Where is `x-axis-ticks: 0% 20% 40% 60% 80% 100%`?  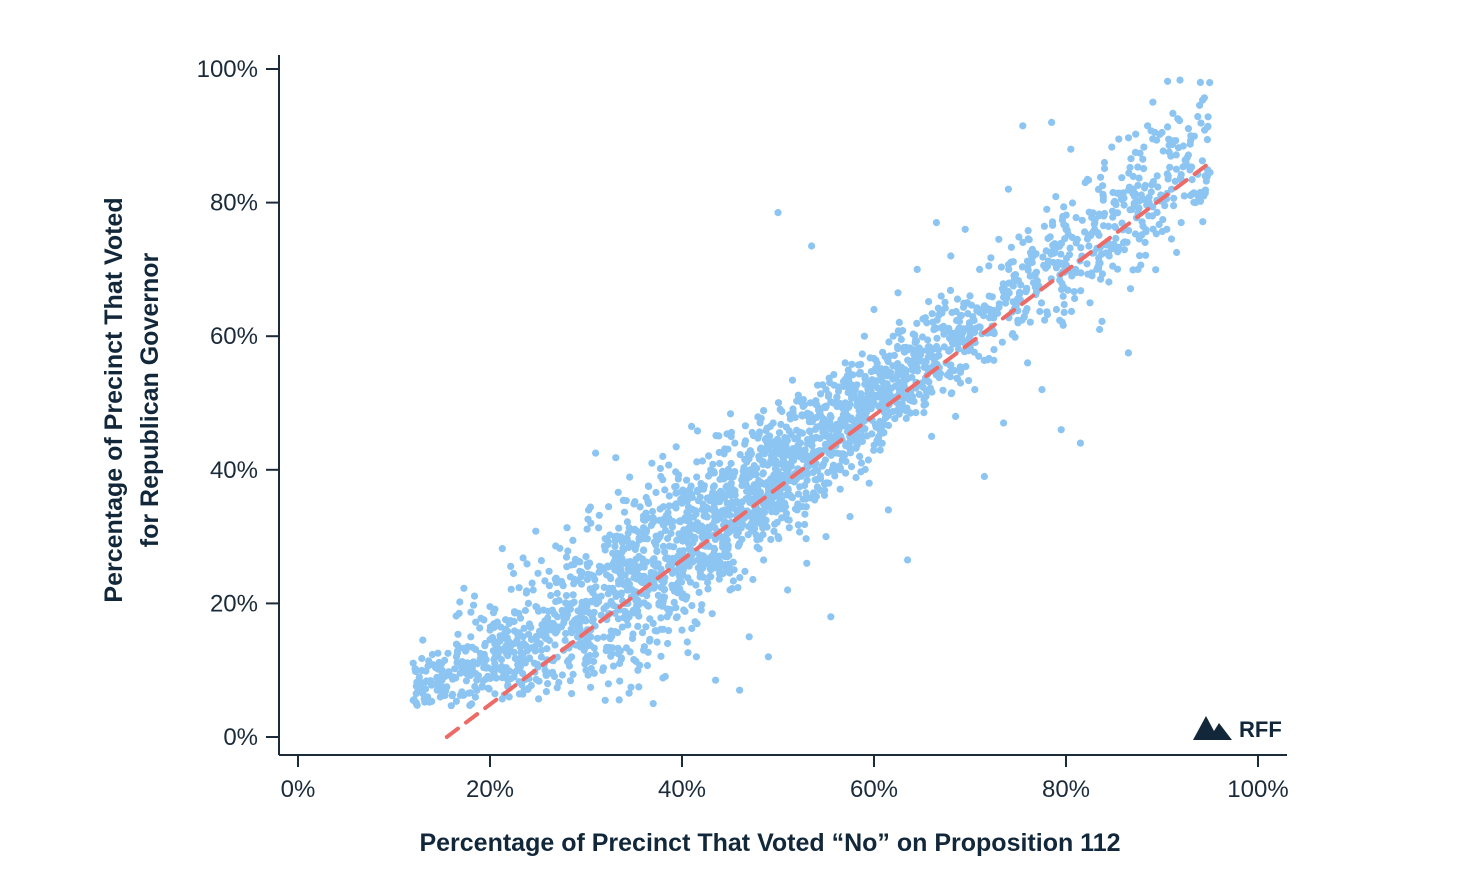
x-axis-ticks: 0% 20% 40% 60% 80% 100% is located at coordinates (785, 779).